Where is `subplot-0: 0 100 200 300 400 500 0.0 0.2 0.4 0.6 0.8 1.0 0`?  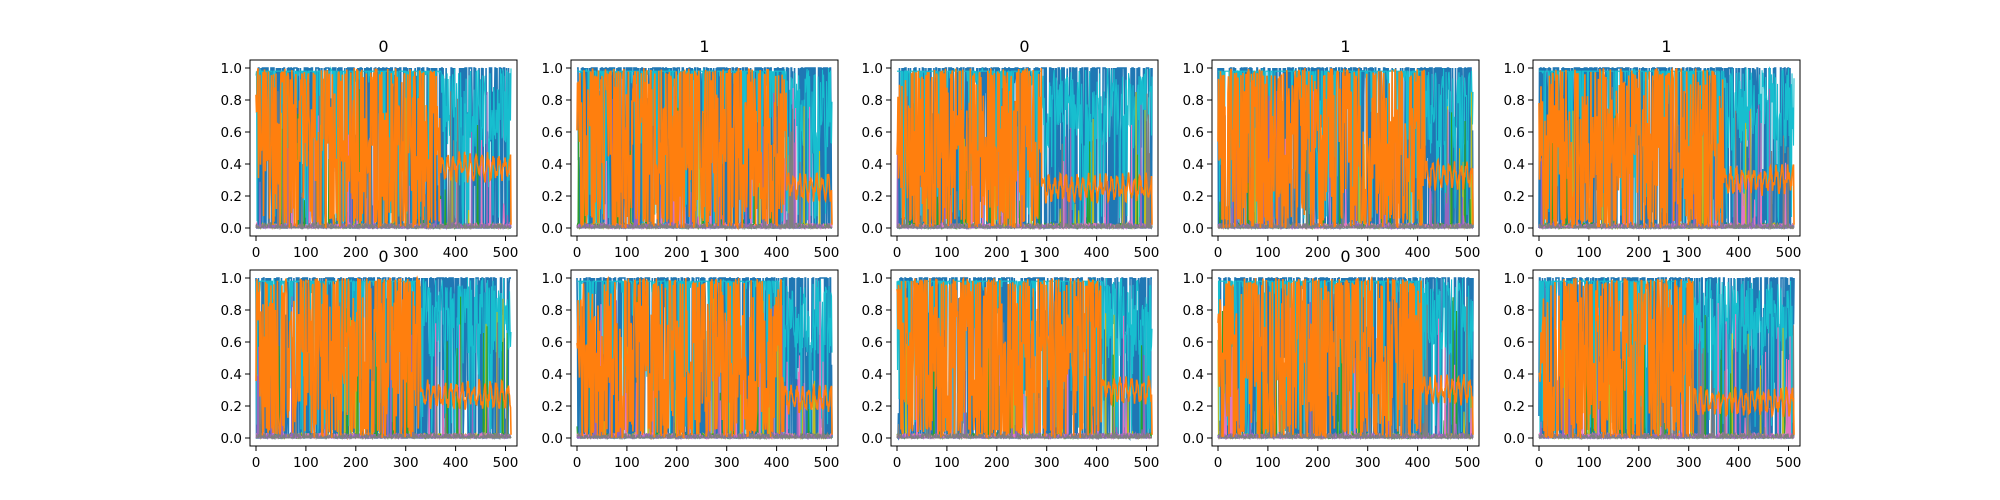
subplot-0: 0 100 200 300 400 500 0.0 0.2 0.4 0.6 0.8 1.0 0 is located at coordinates (370, 149).